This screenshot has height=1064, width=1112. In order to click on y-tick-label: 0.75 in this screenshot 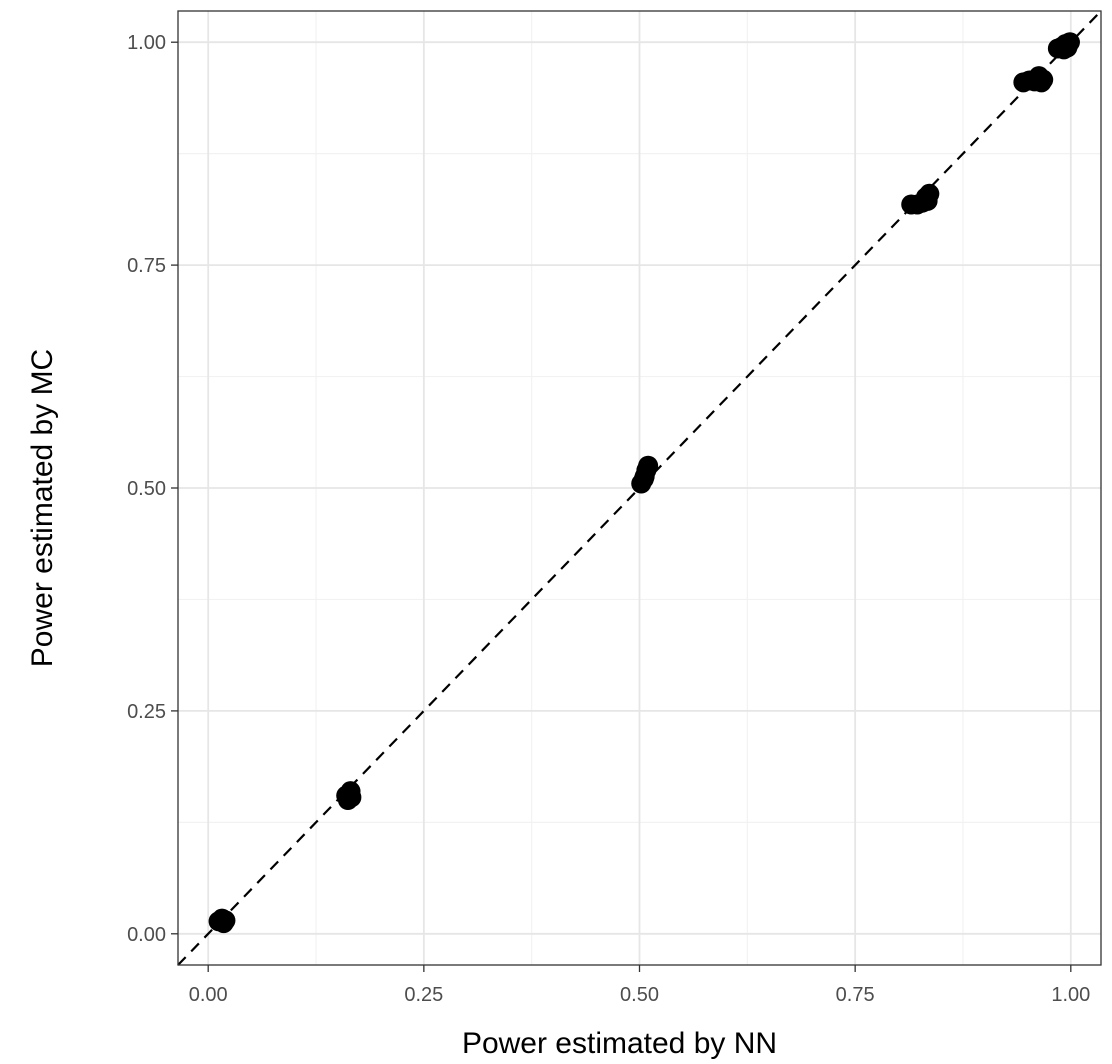, I will do `click(146, 266)`.